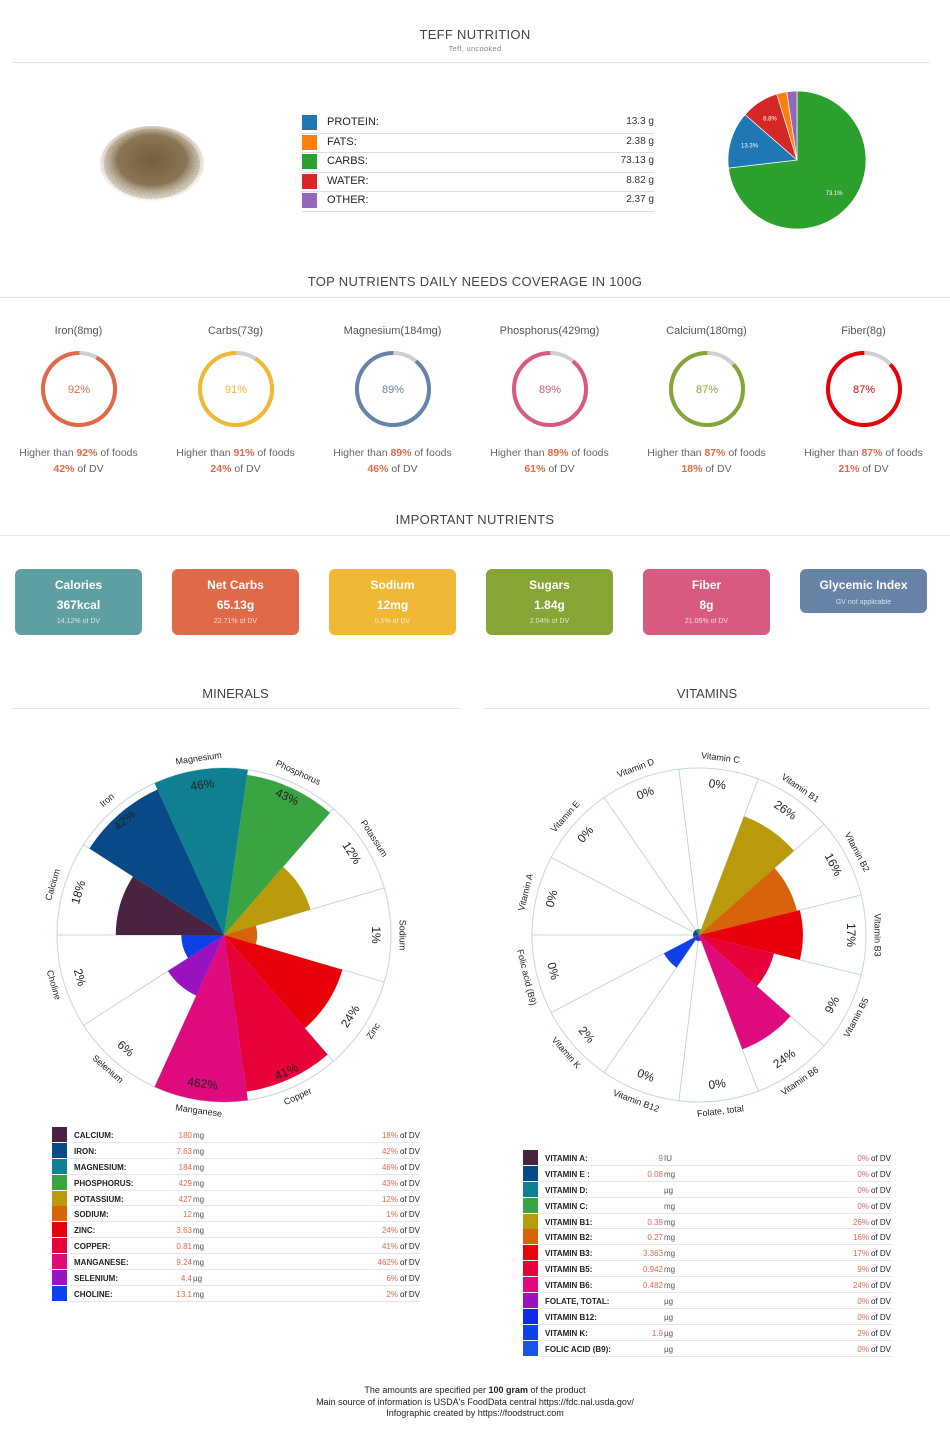 The width and height of the screenshot is (950, 1435). I want to click on legend-name: FOLIC ACID (B9):, so click(578, 1349).